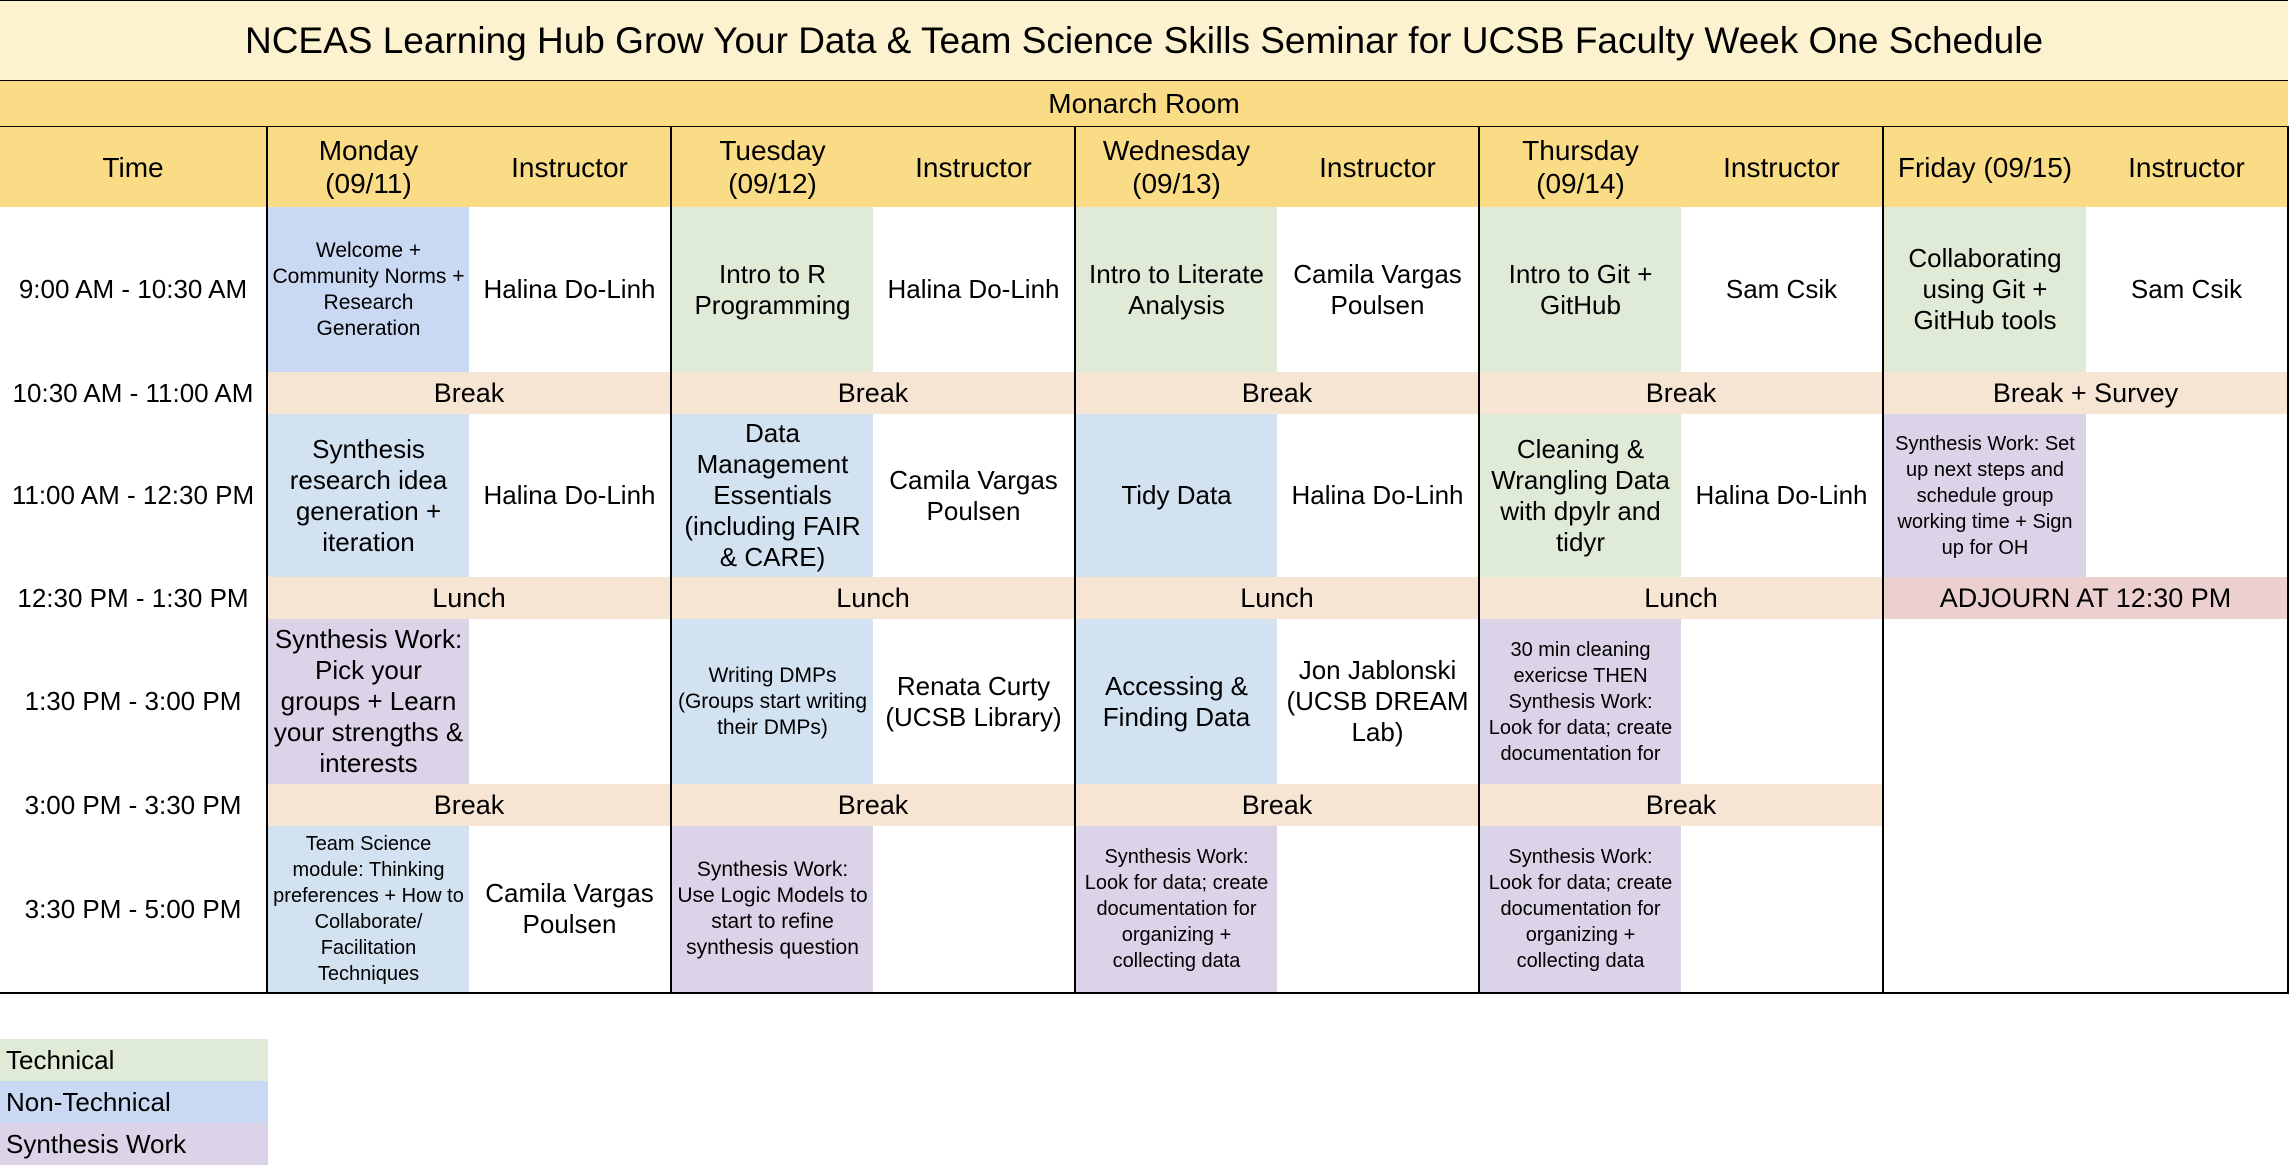 The image size is (2292, 1166). Describe the element at coordinates (133, 805) in the screenshot. I see `time-cell: 3:00 PM - 3:30 PM` at that location.